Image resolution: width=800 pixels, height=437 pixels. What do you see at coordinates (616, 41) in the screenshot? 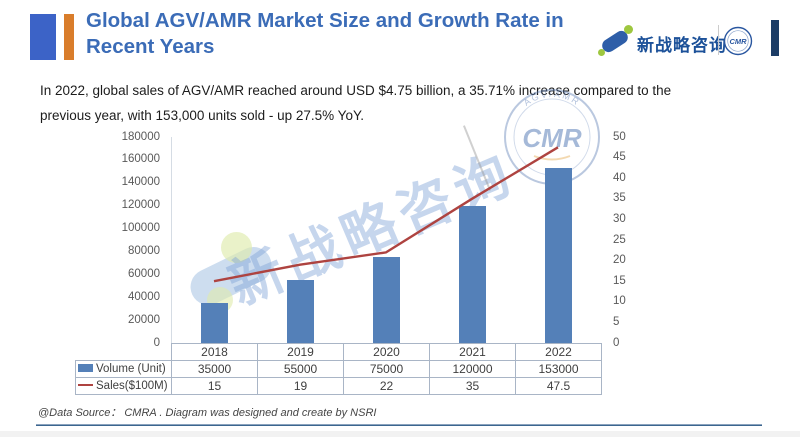
I see `brand-logo-icon` at bounding box center [616, 41].